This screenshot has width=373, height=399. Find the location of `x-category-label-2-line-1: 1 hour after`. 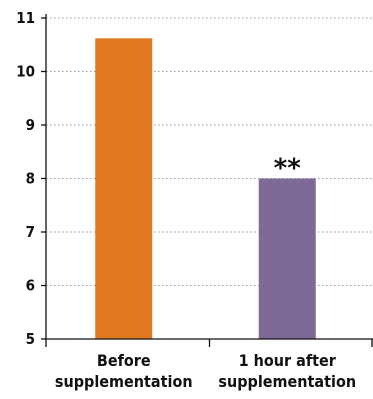

x-category-label-2-line-1: 1 hour after is located at coordinates (288, 360).